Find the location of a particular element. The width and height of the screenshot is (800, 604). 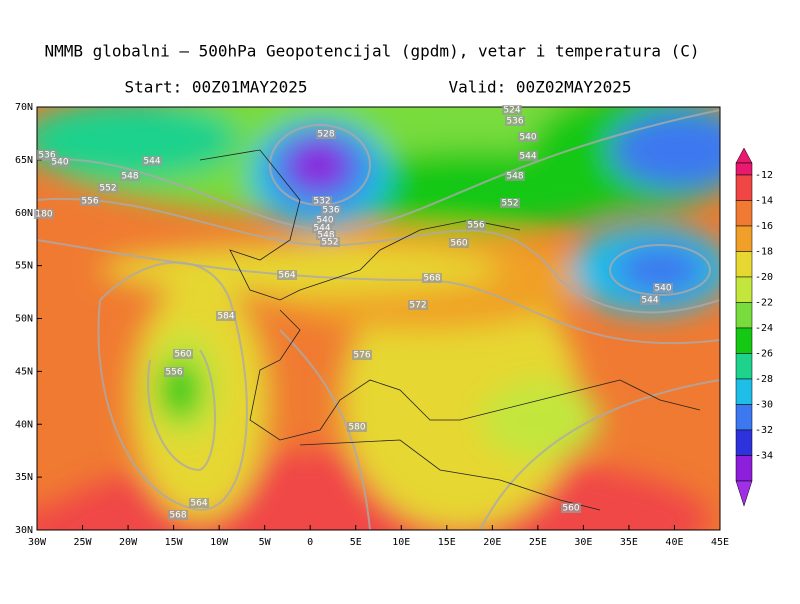

lon-label: 30E is located at coordinates (583, 542).